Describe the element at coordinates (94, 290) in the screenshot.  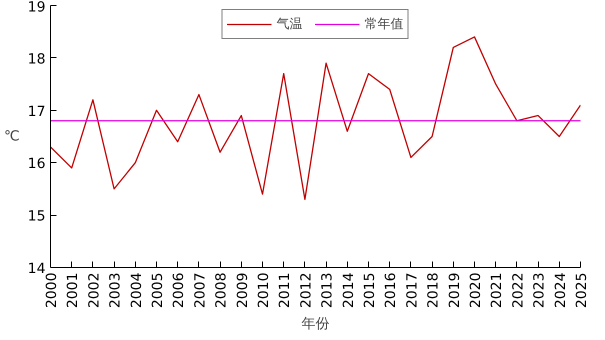
I see `x-tick-label: 2002` at that location.